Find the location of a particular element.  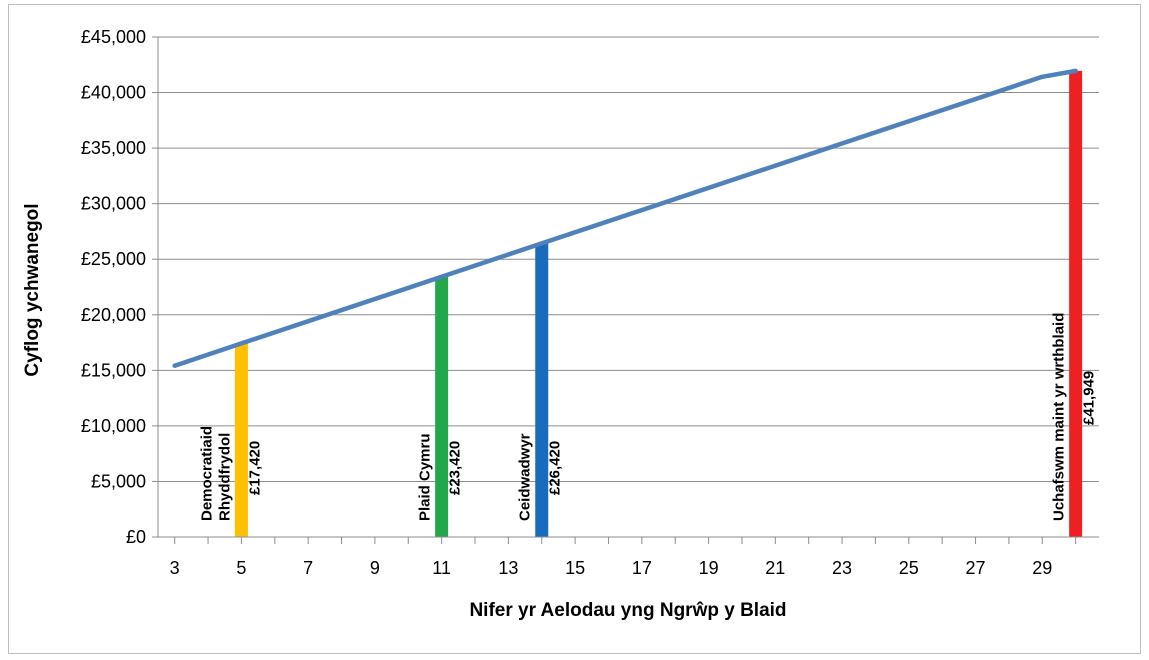

y-tick-label: £45,000 is located at coordinates (113, 37).